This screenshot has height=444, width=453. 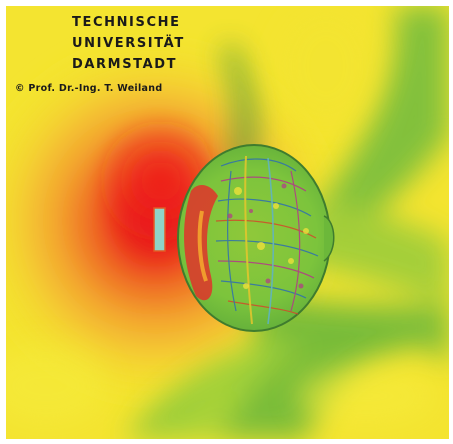 What do you see at coordinates (89, 88) in the screenshot?
I see `copyright-credit: © Prof. Dr.-Ing. T. Weiland` at bounding box center [89, 88].